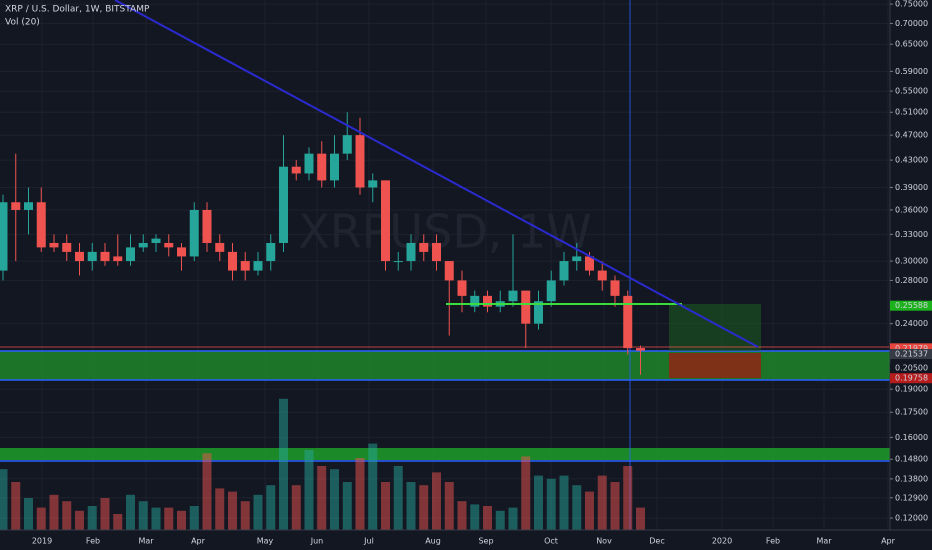 The width and height of the screenshot is (932, 550). I want to click on x-tick-label: 2020, so click(722, 541).